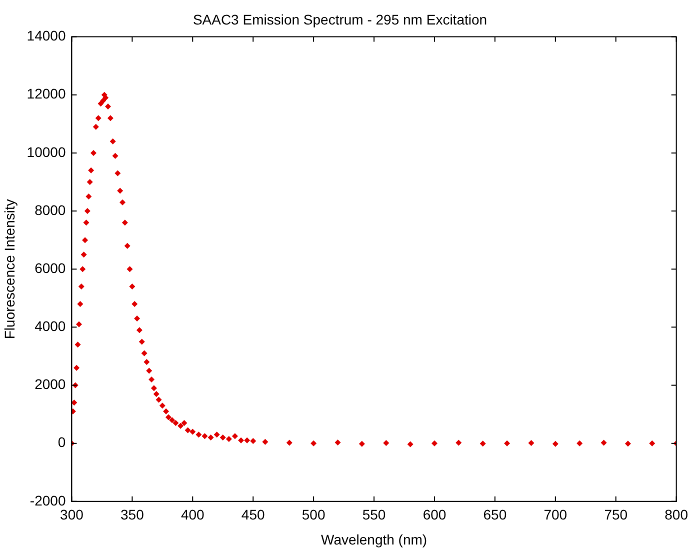 The height and width of the screenshot is (551, 694). Describe the element at coordinates (616, 514) in the screenshot. I see `x-tick-label: 750` at that location.